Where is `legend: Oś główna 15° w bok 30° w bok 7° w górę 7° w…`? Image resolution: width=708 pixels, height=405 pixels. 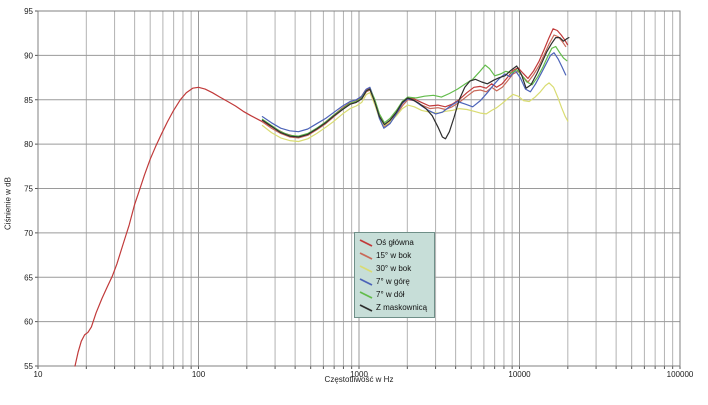 legend: Oś główna 15° w bok 30° w bok 7° w górę 7° w… is located at coordinates (395, 275).